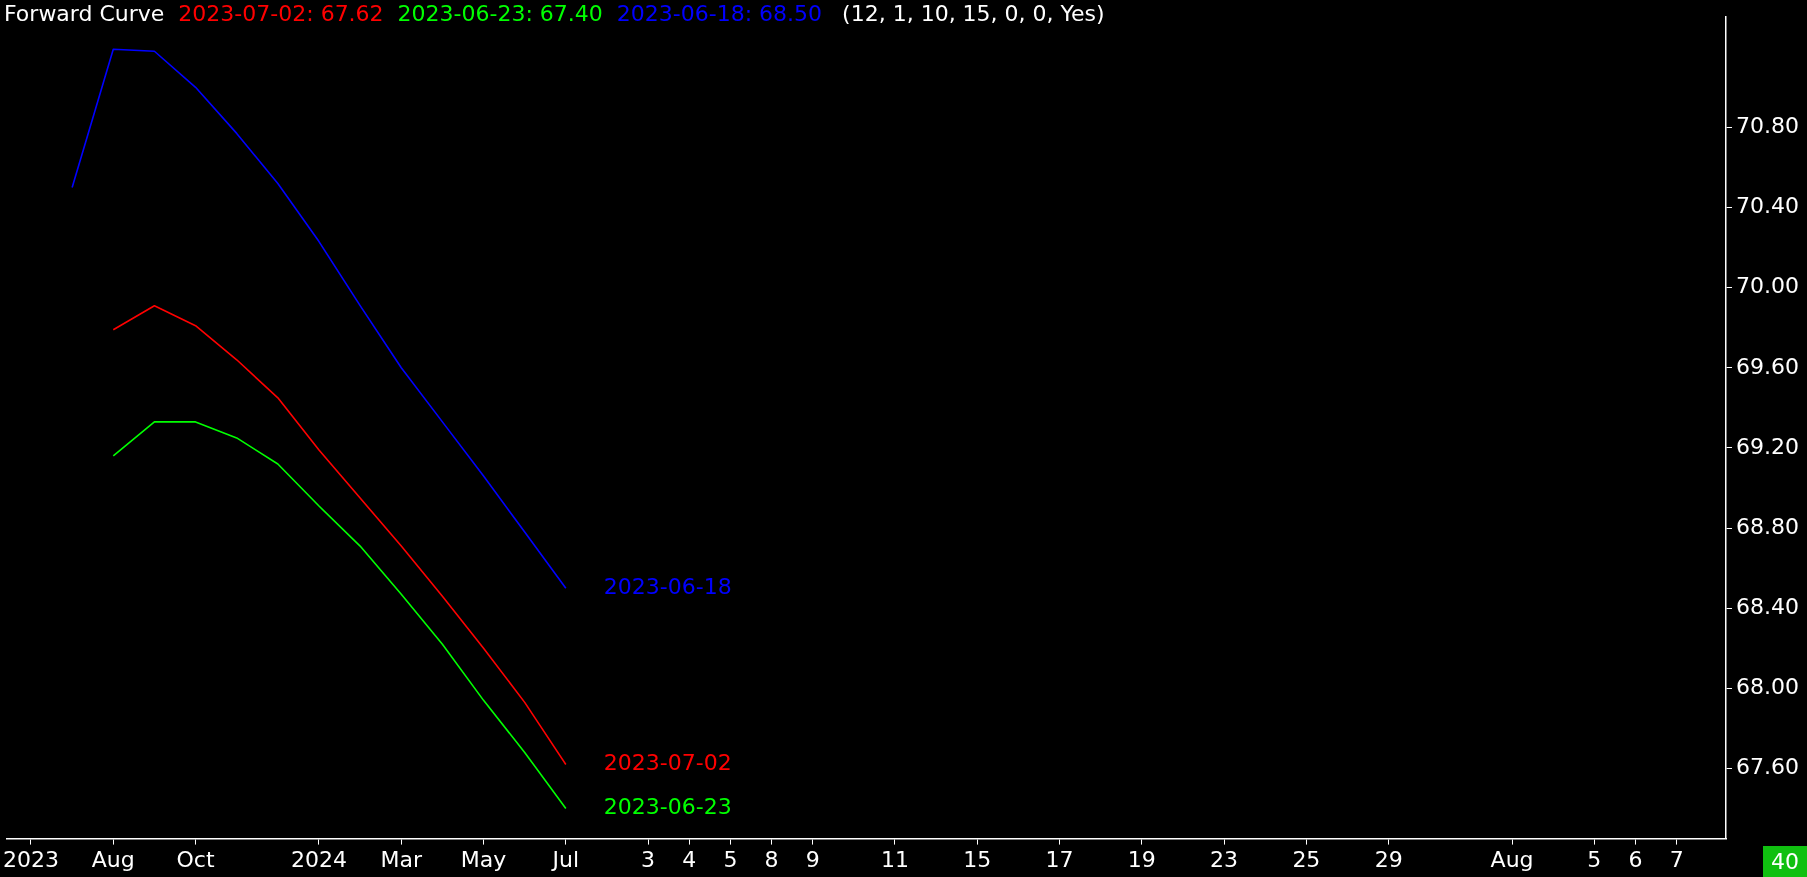  Describe the element at coordinates (281, 13) in the screenshot. I see `annotation: 2023-07-02: 67.62` at that location.